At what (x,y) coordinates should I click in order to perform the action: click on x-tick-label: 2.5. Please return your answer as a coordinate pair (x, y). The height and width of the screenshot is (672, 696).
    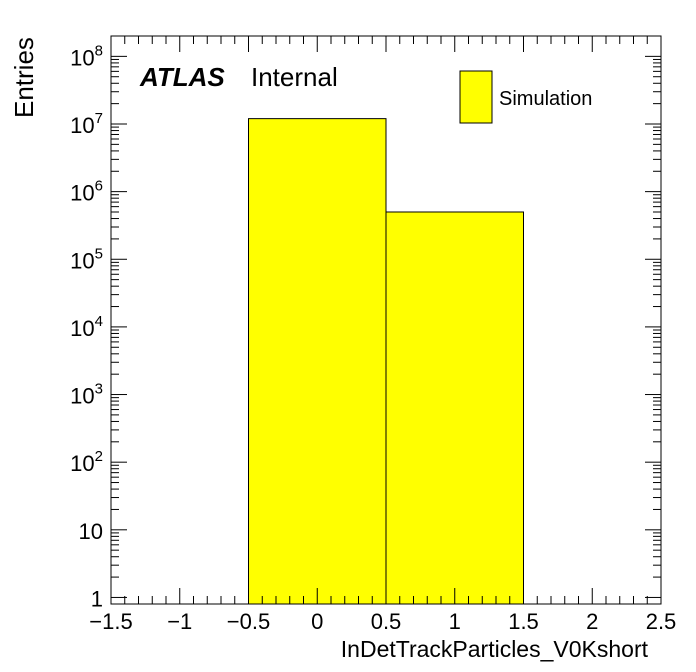
    Looking at the image, I should click on (661, 621).